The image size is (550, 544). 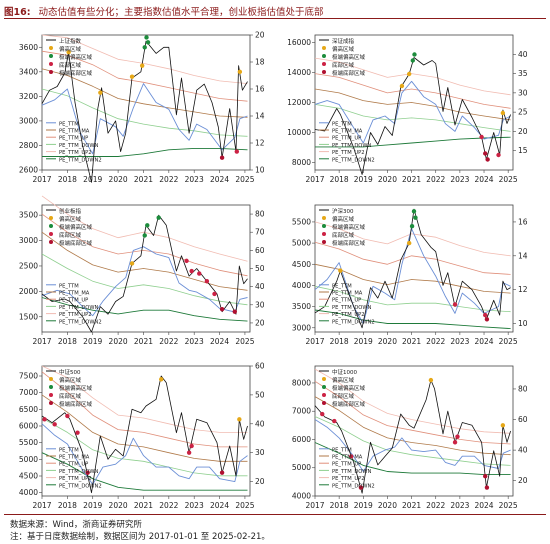 I want to click on legend-label: 极端偏高区域, so click(x=76, y=57).